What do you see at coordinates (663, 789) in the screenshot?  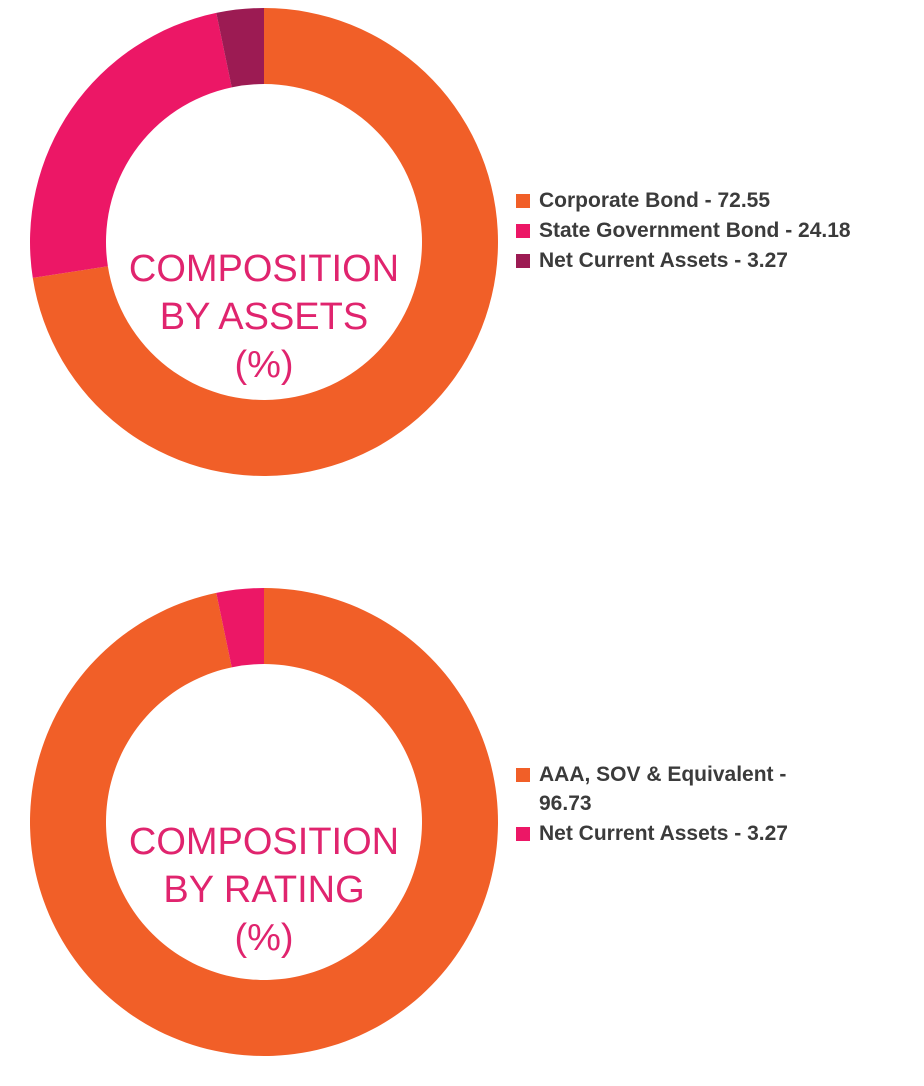 I see `legend-label: AAA, SOV & Equivalent - 96.73` at bounding box center [663, 789].